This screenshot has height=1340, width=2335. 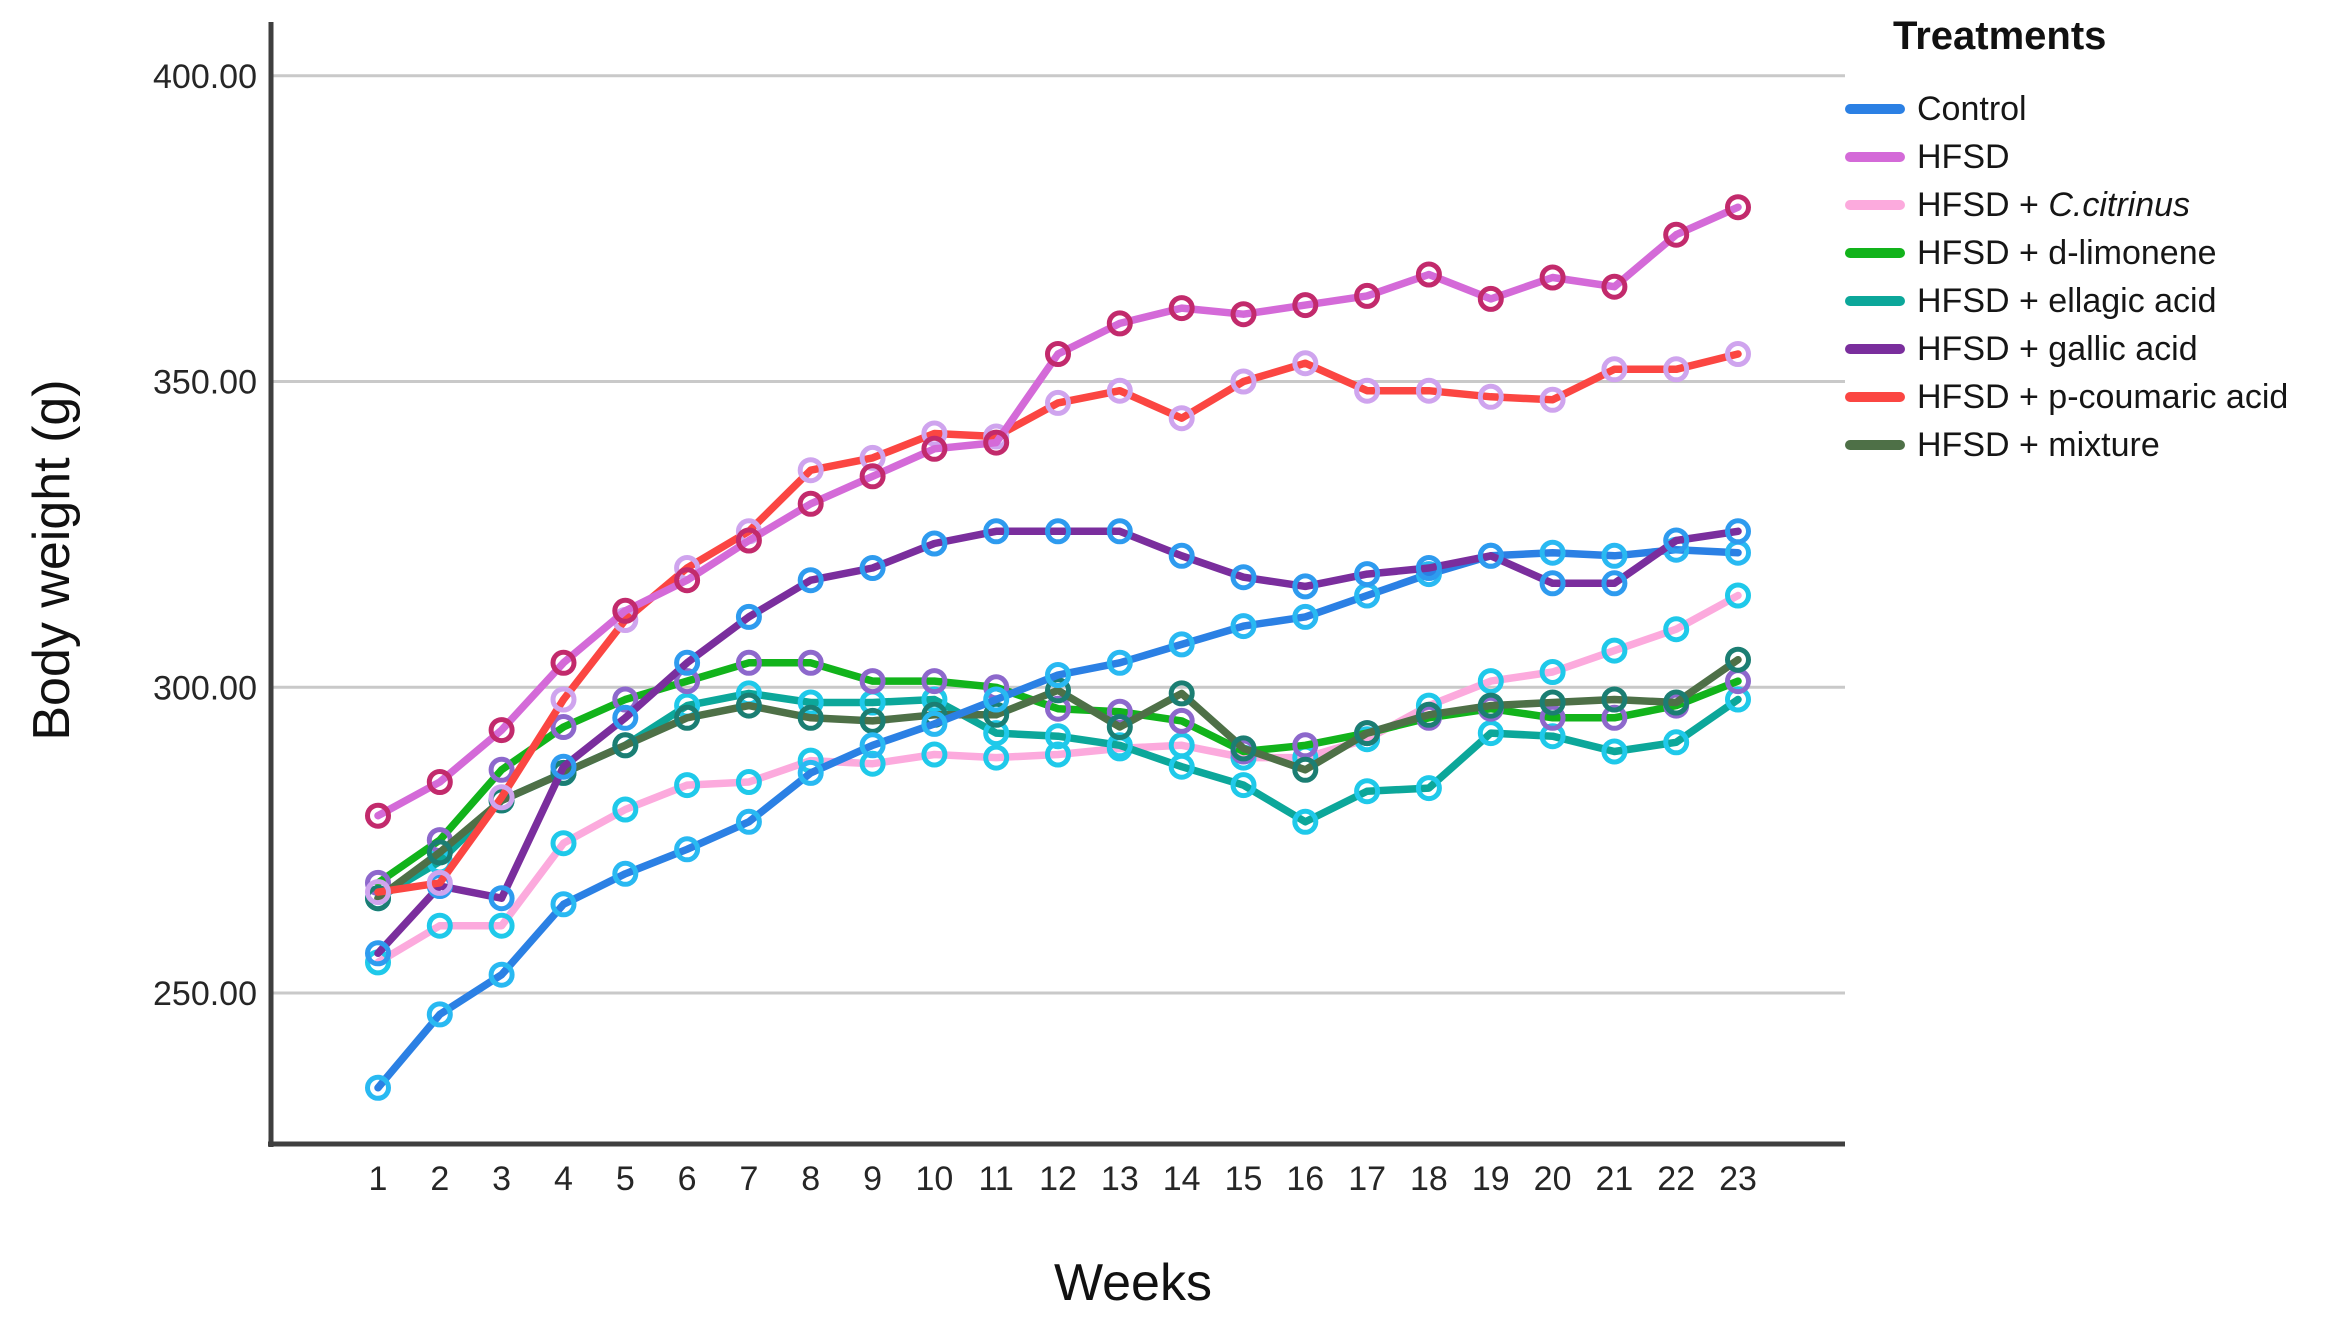 I want to click on x-tick-label: 2, so click(x=439, y=1179).